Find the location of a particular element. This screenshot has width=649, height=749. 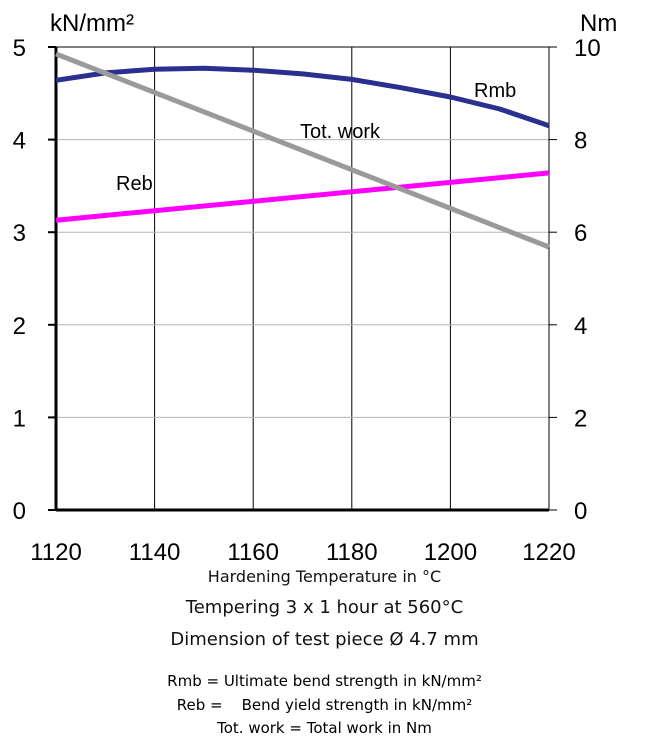

y-right-tick-label: 2 is located at coordinates (580, 418).